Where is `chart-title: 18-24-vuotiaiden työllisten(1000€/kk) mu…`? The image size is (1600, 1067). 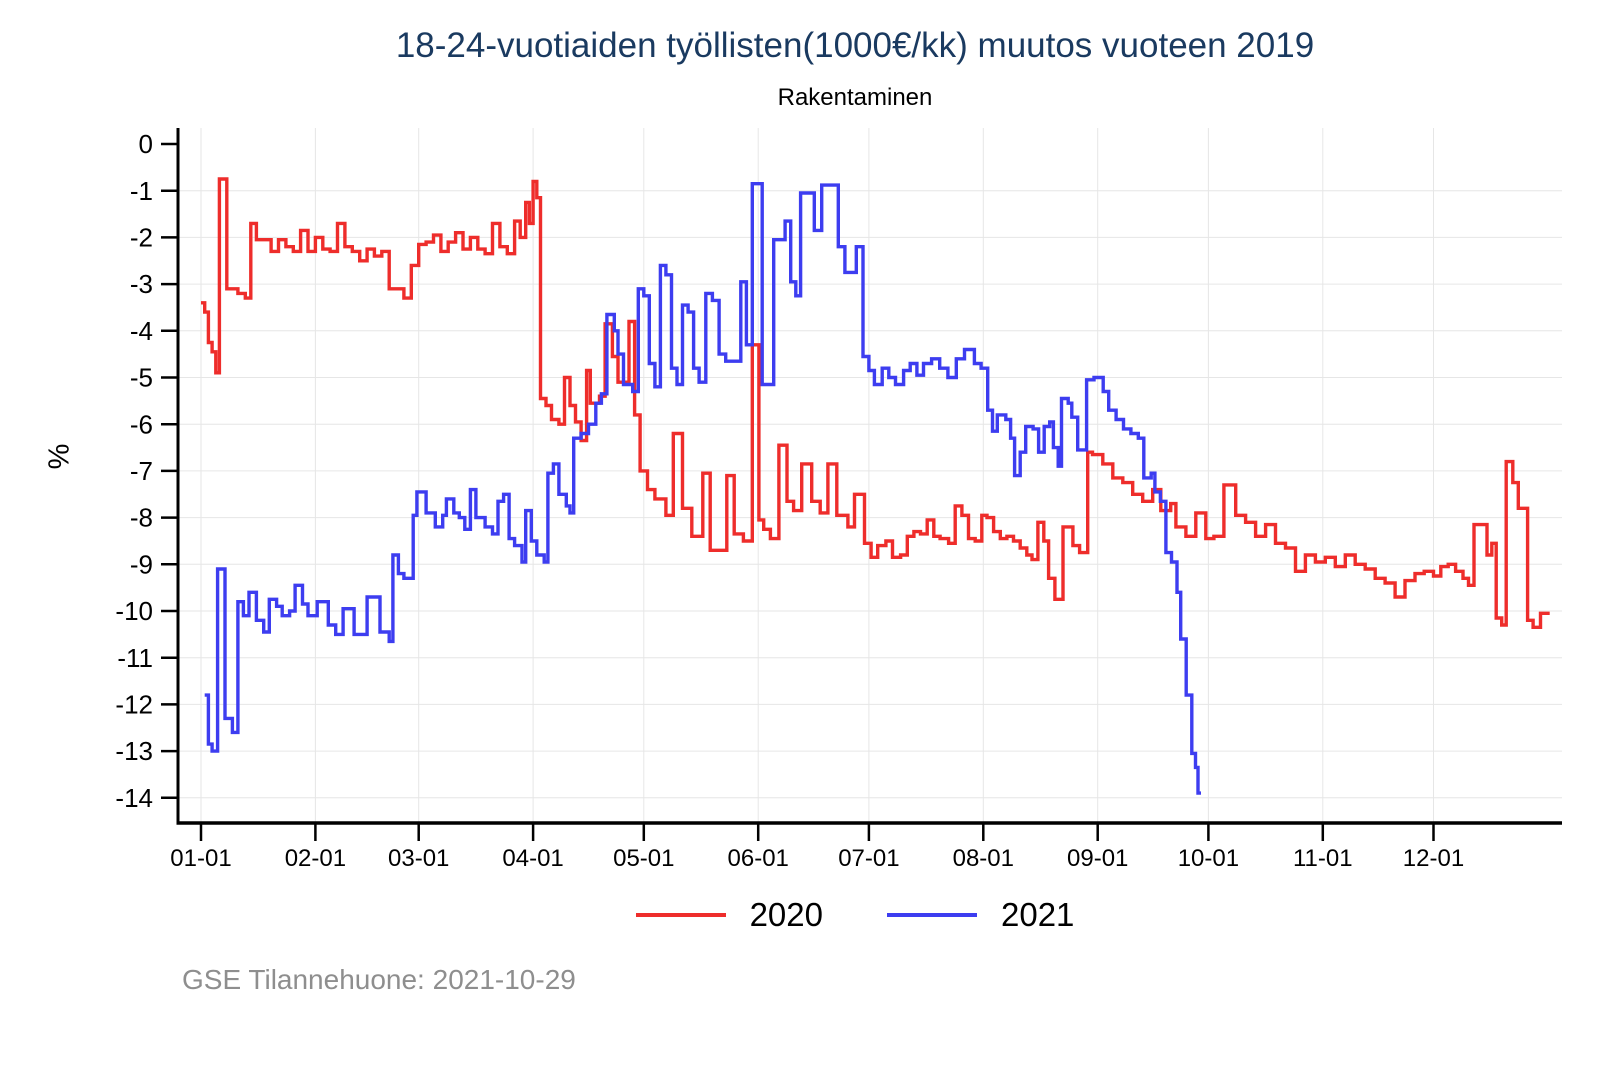
chart-title: 18-24-vuotiaiden työllisten(1000€/kk) mu… is located at coordinates (855, 45).